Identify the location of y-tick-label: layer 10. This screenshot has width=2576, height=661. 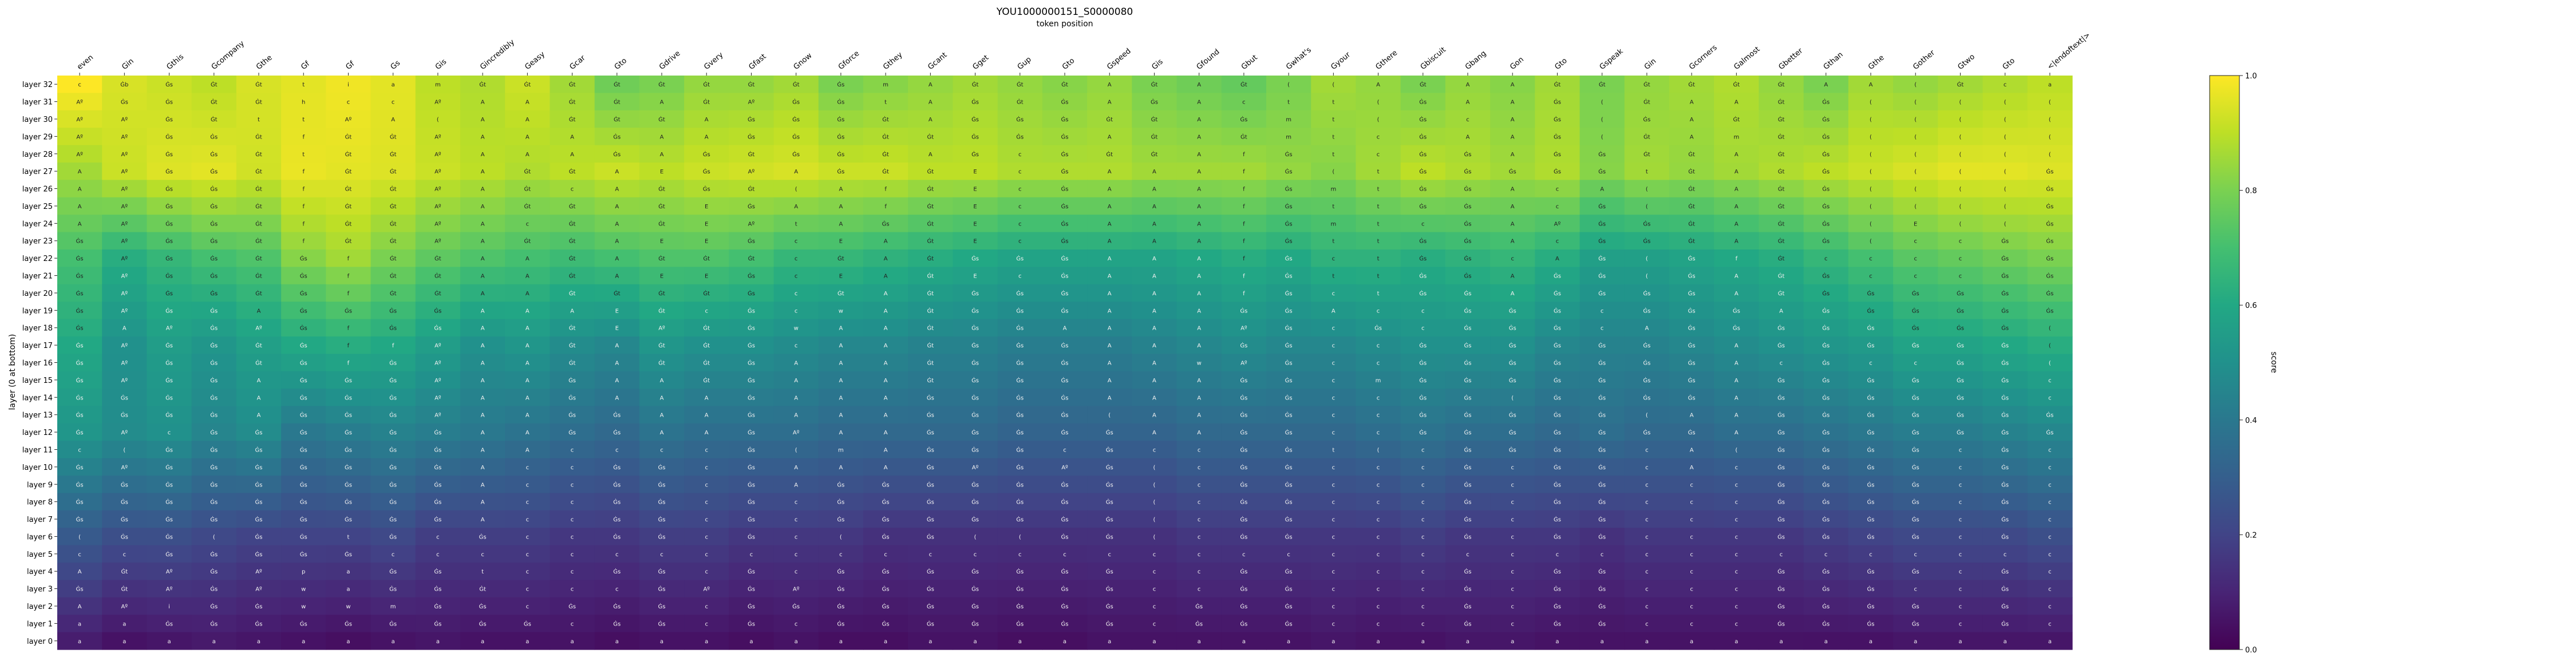
(37, 468).